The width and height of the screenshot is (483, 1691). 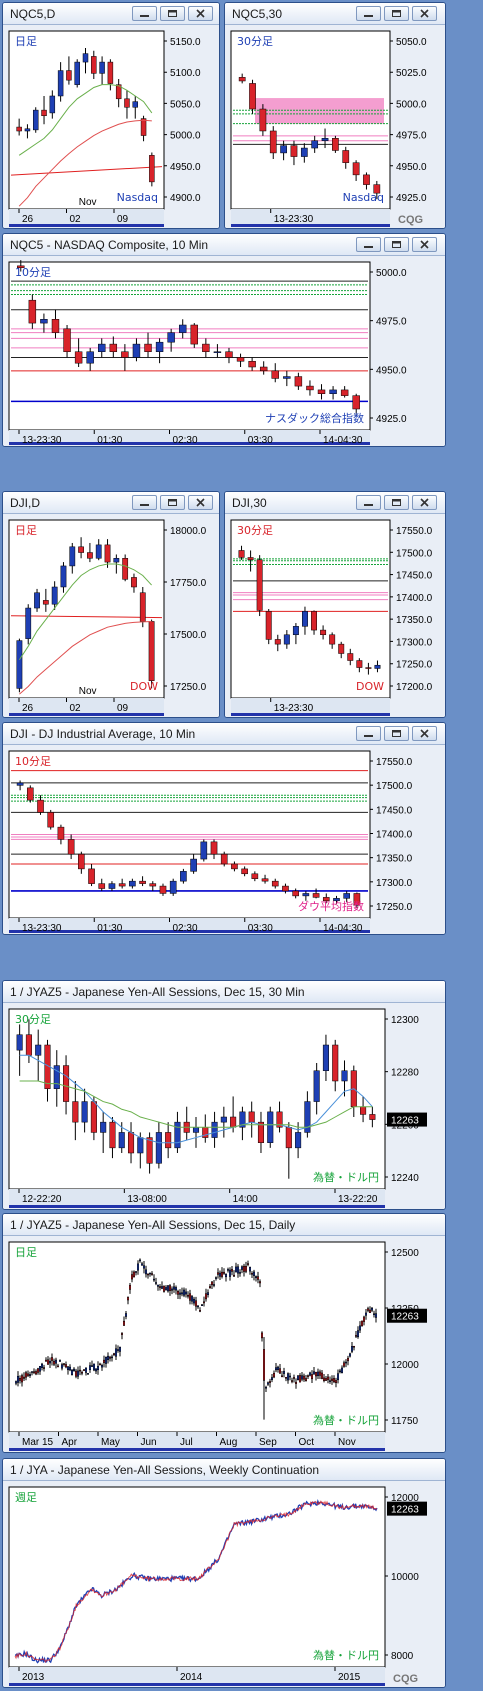 I want to click on title-bar: NQC5 - NASDAQ Composite, 10 Min, so click(x=224, y=245).